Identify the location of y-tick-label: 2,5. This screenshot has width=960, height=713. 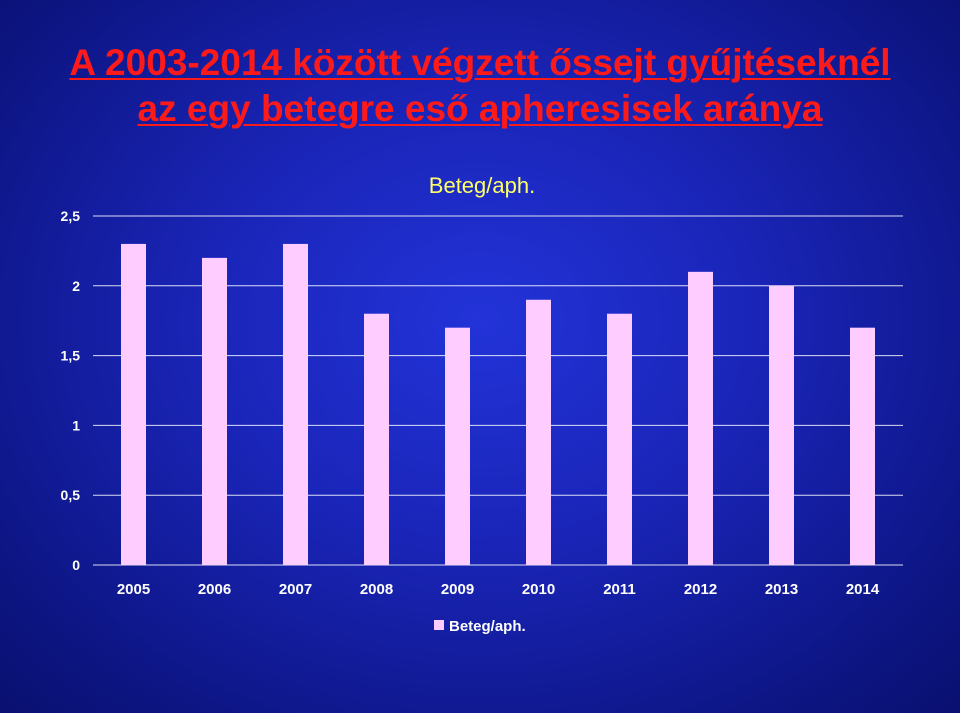
(71, 216).